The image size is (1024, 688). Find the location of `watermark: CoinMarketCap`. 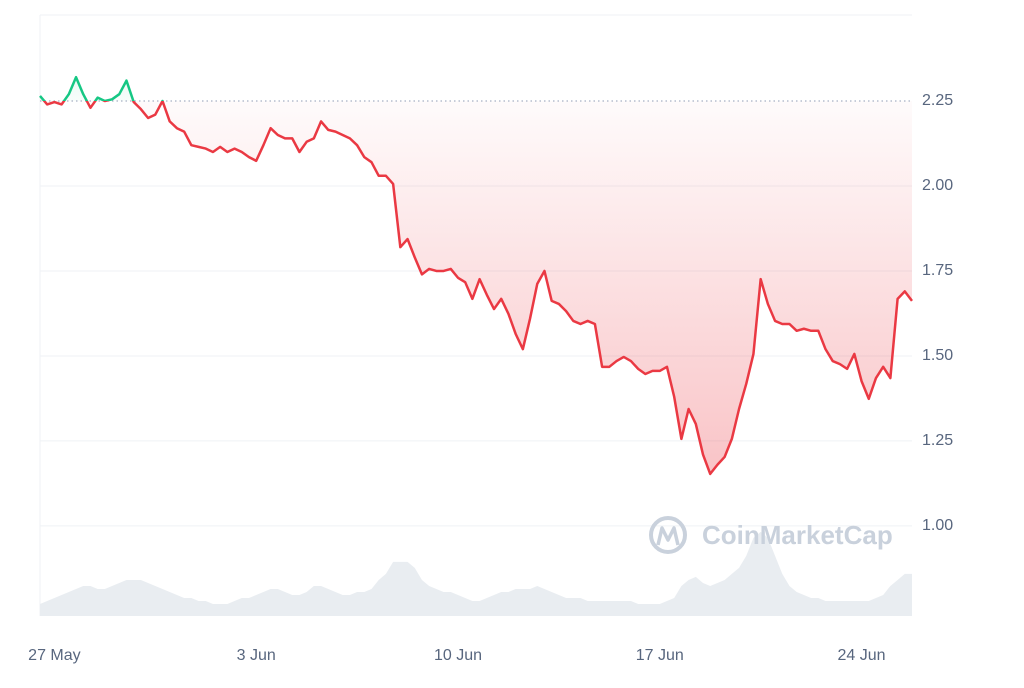

watermark: CoinMarketCap is located at coordinates (771, 535).